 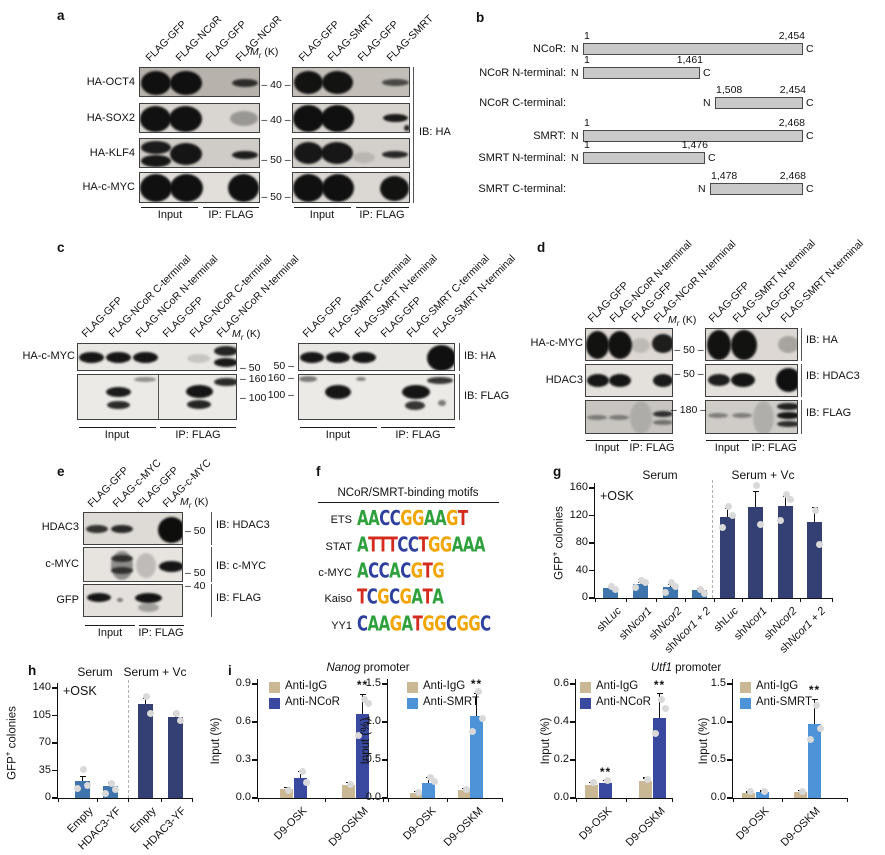 I want to click on molecular-weight-label: Mr (K), so click(x=246, y=335).